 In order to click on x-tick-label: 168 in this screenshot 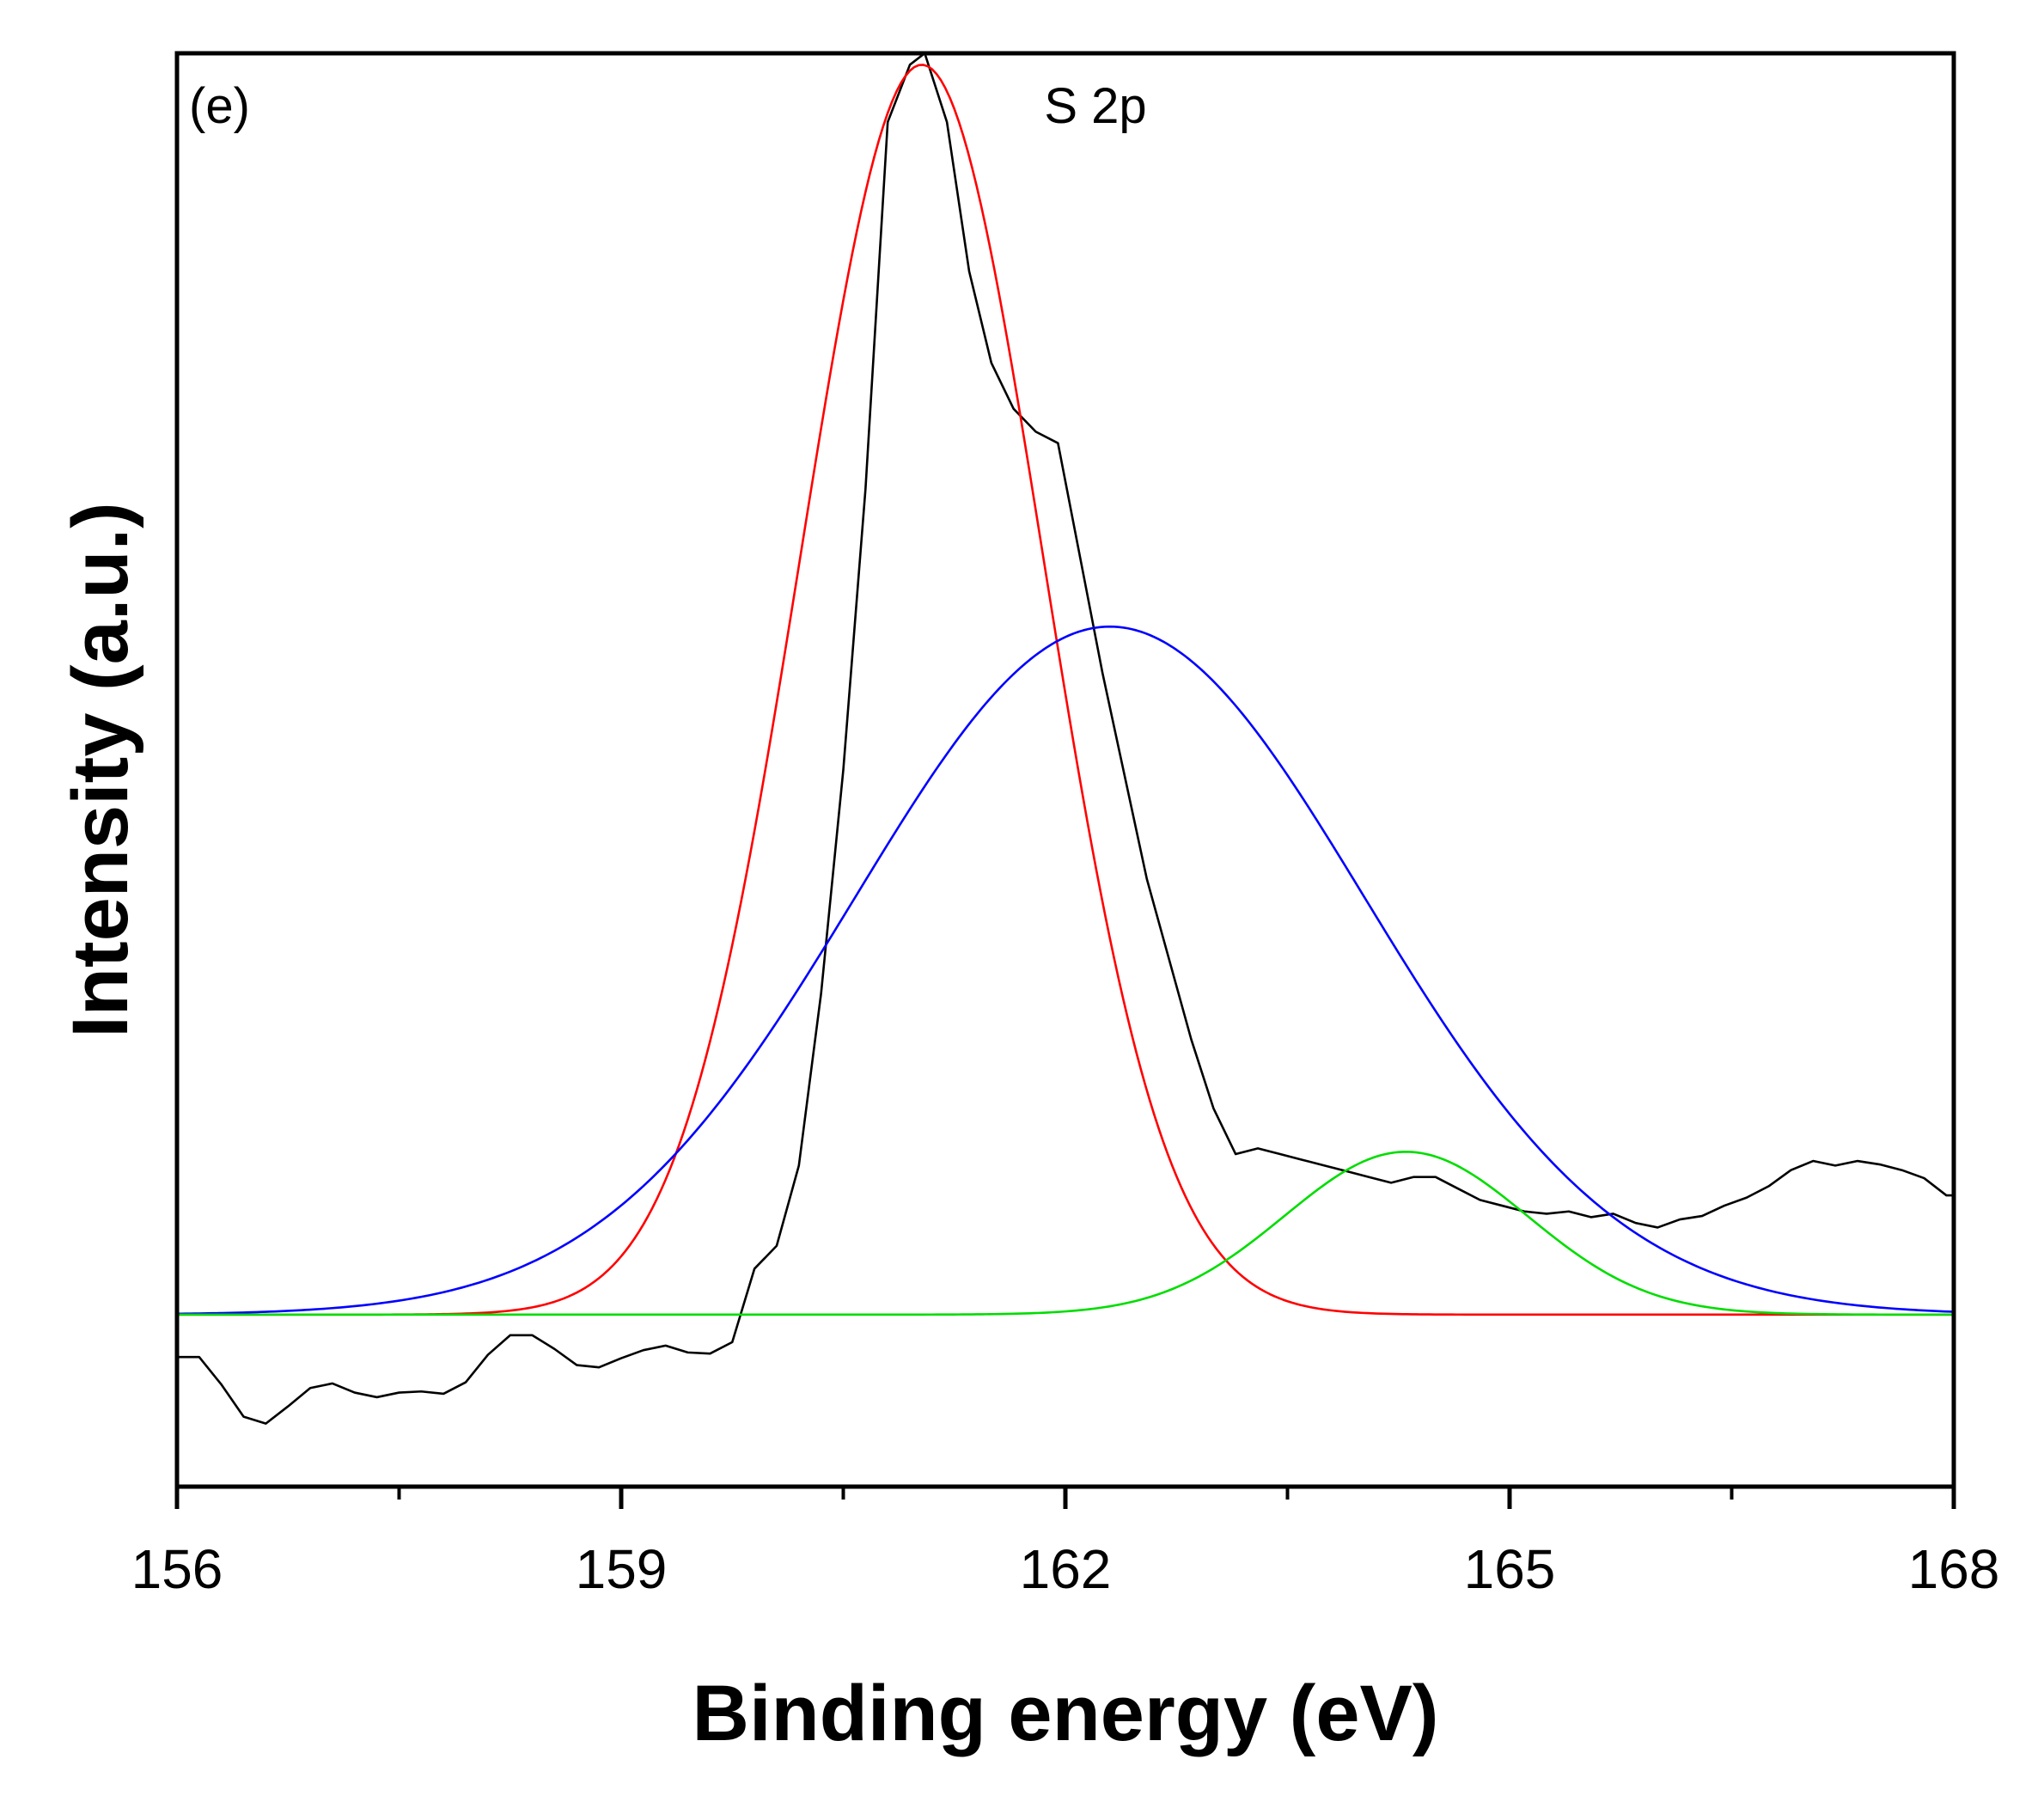, I will do `click(1954, 1569)`.